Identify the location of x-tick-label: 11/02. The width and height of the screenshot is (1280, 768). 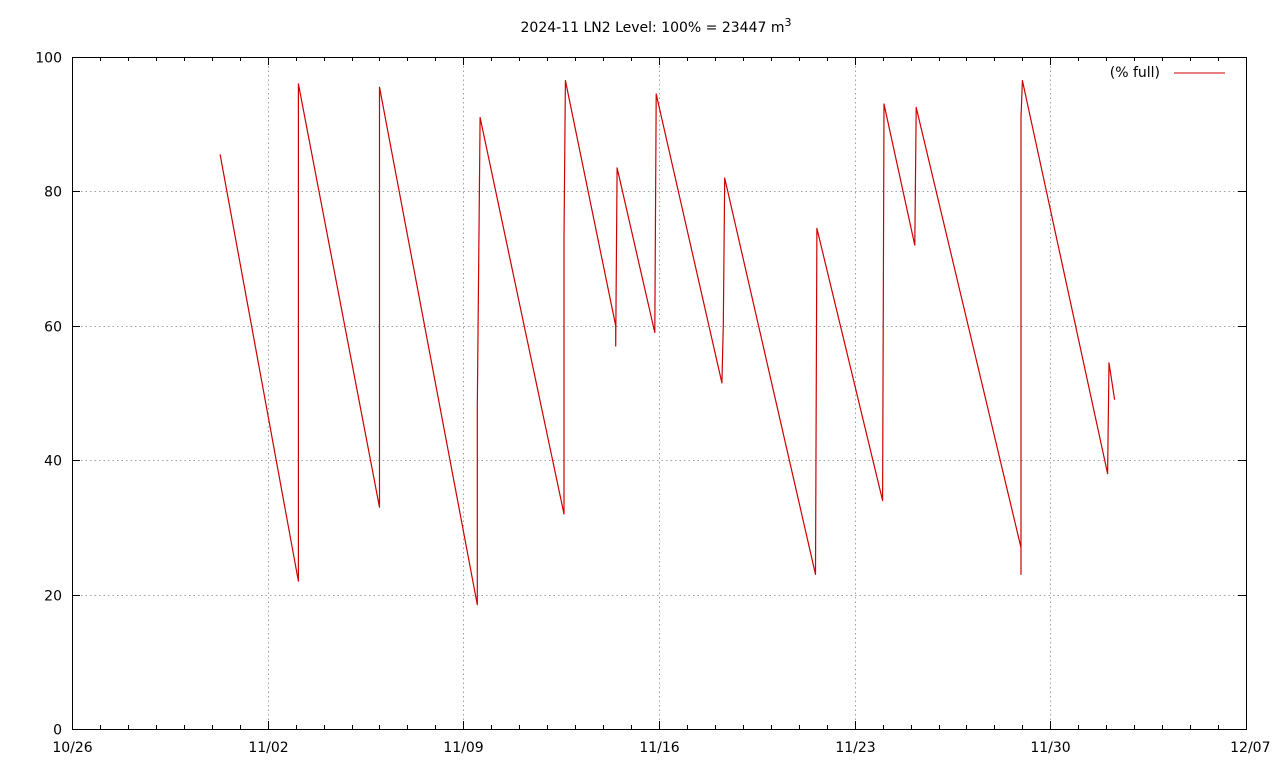
(268, 748).